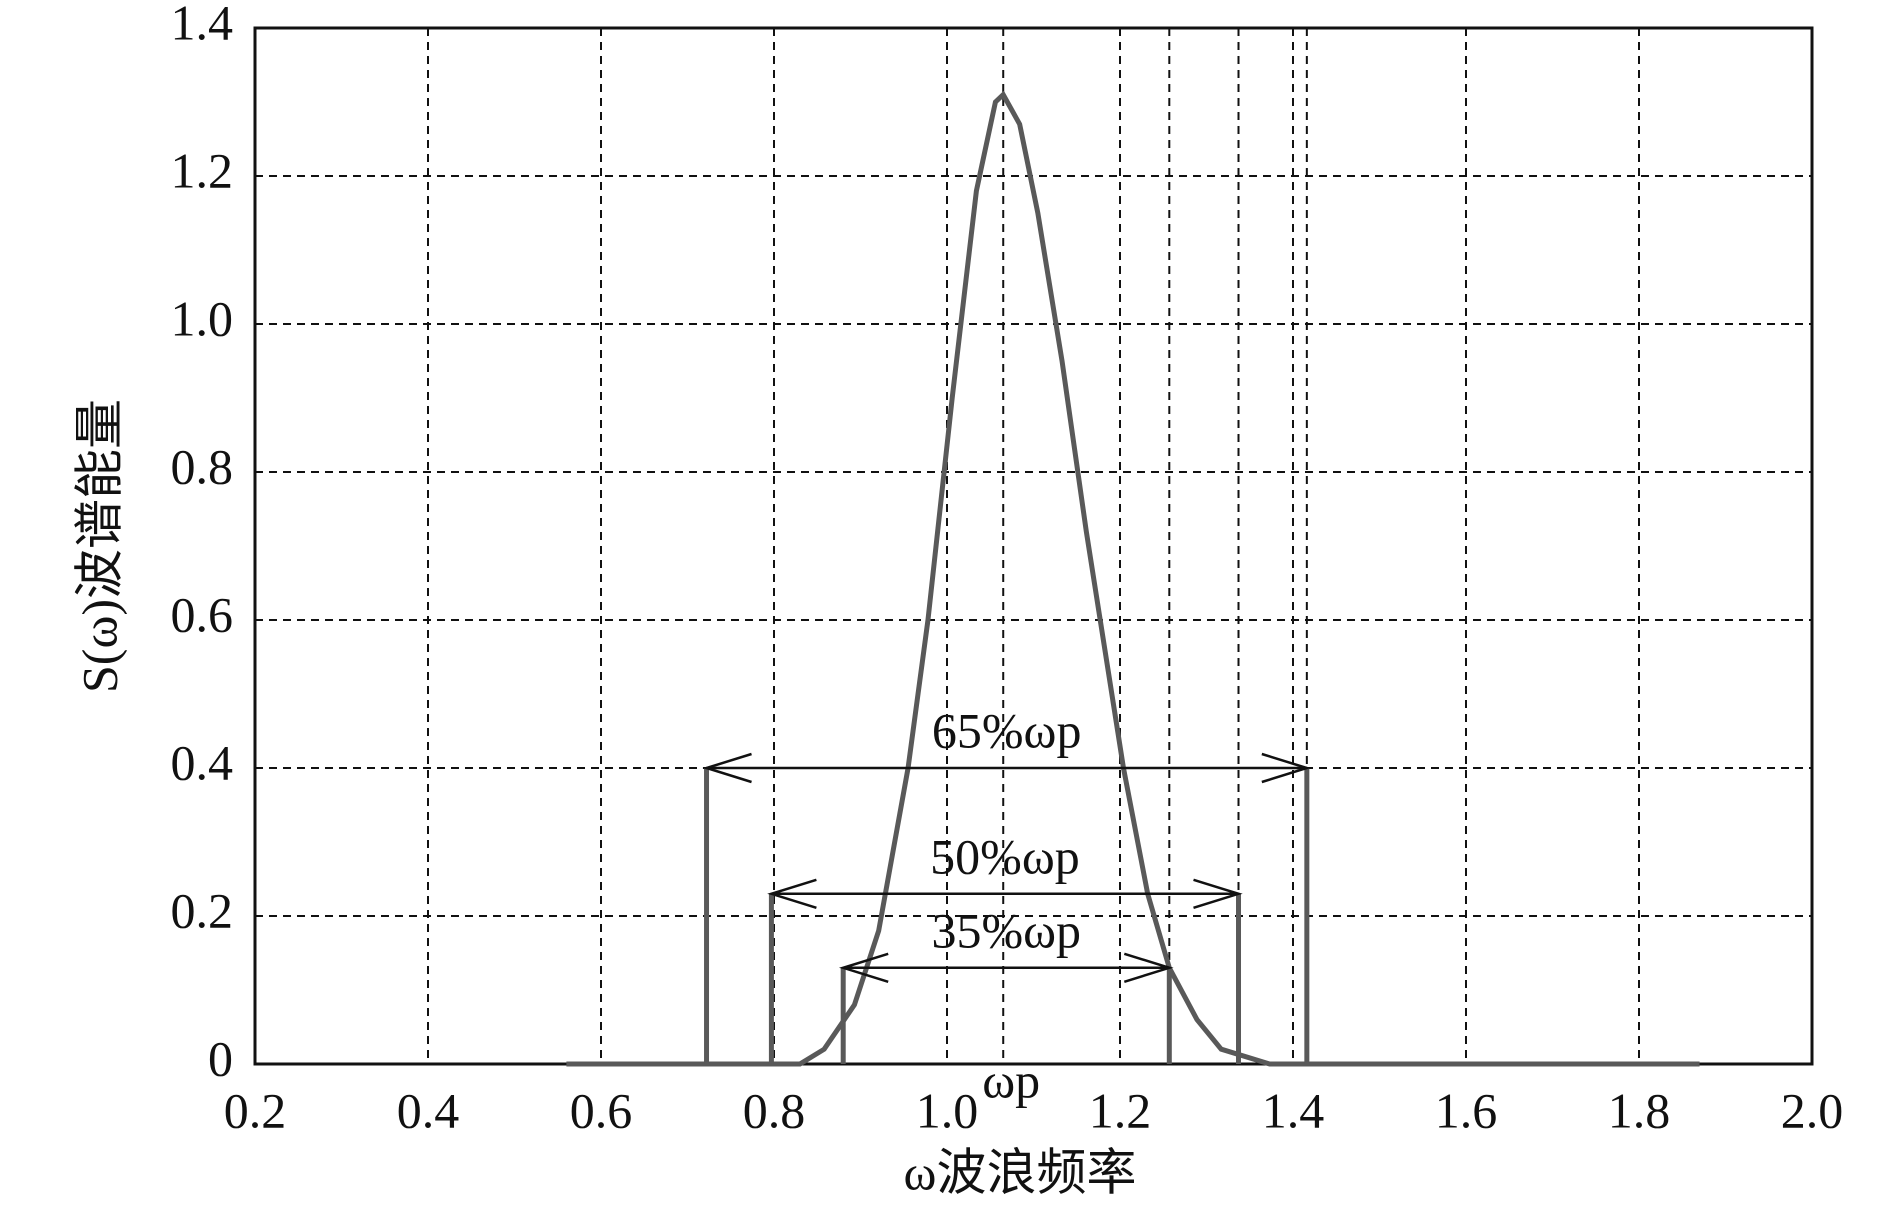 This screenshot has width=1890, height=1205. What do you see at coordinates (1005, 856) in the screenshot?
I see `band-label: 50%ωp` at bounding box center [1005, 856].